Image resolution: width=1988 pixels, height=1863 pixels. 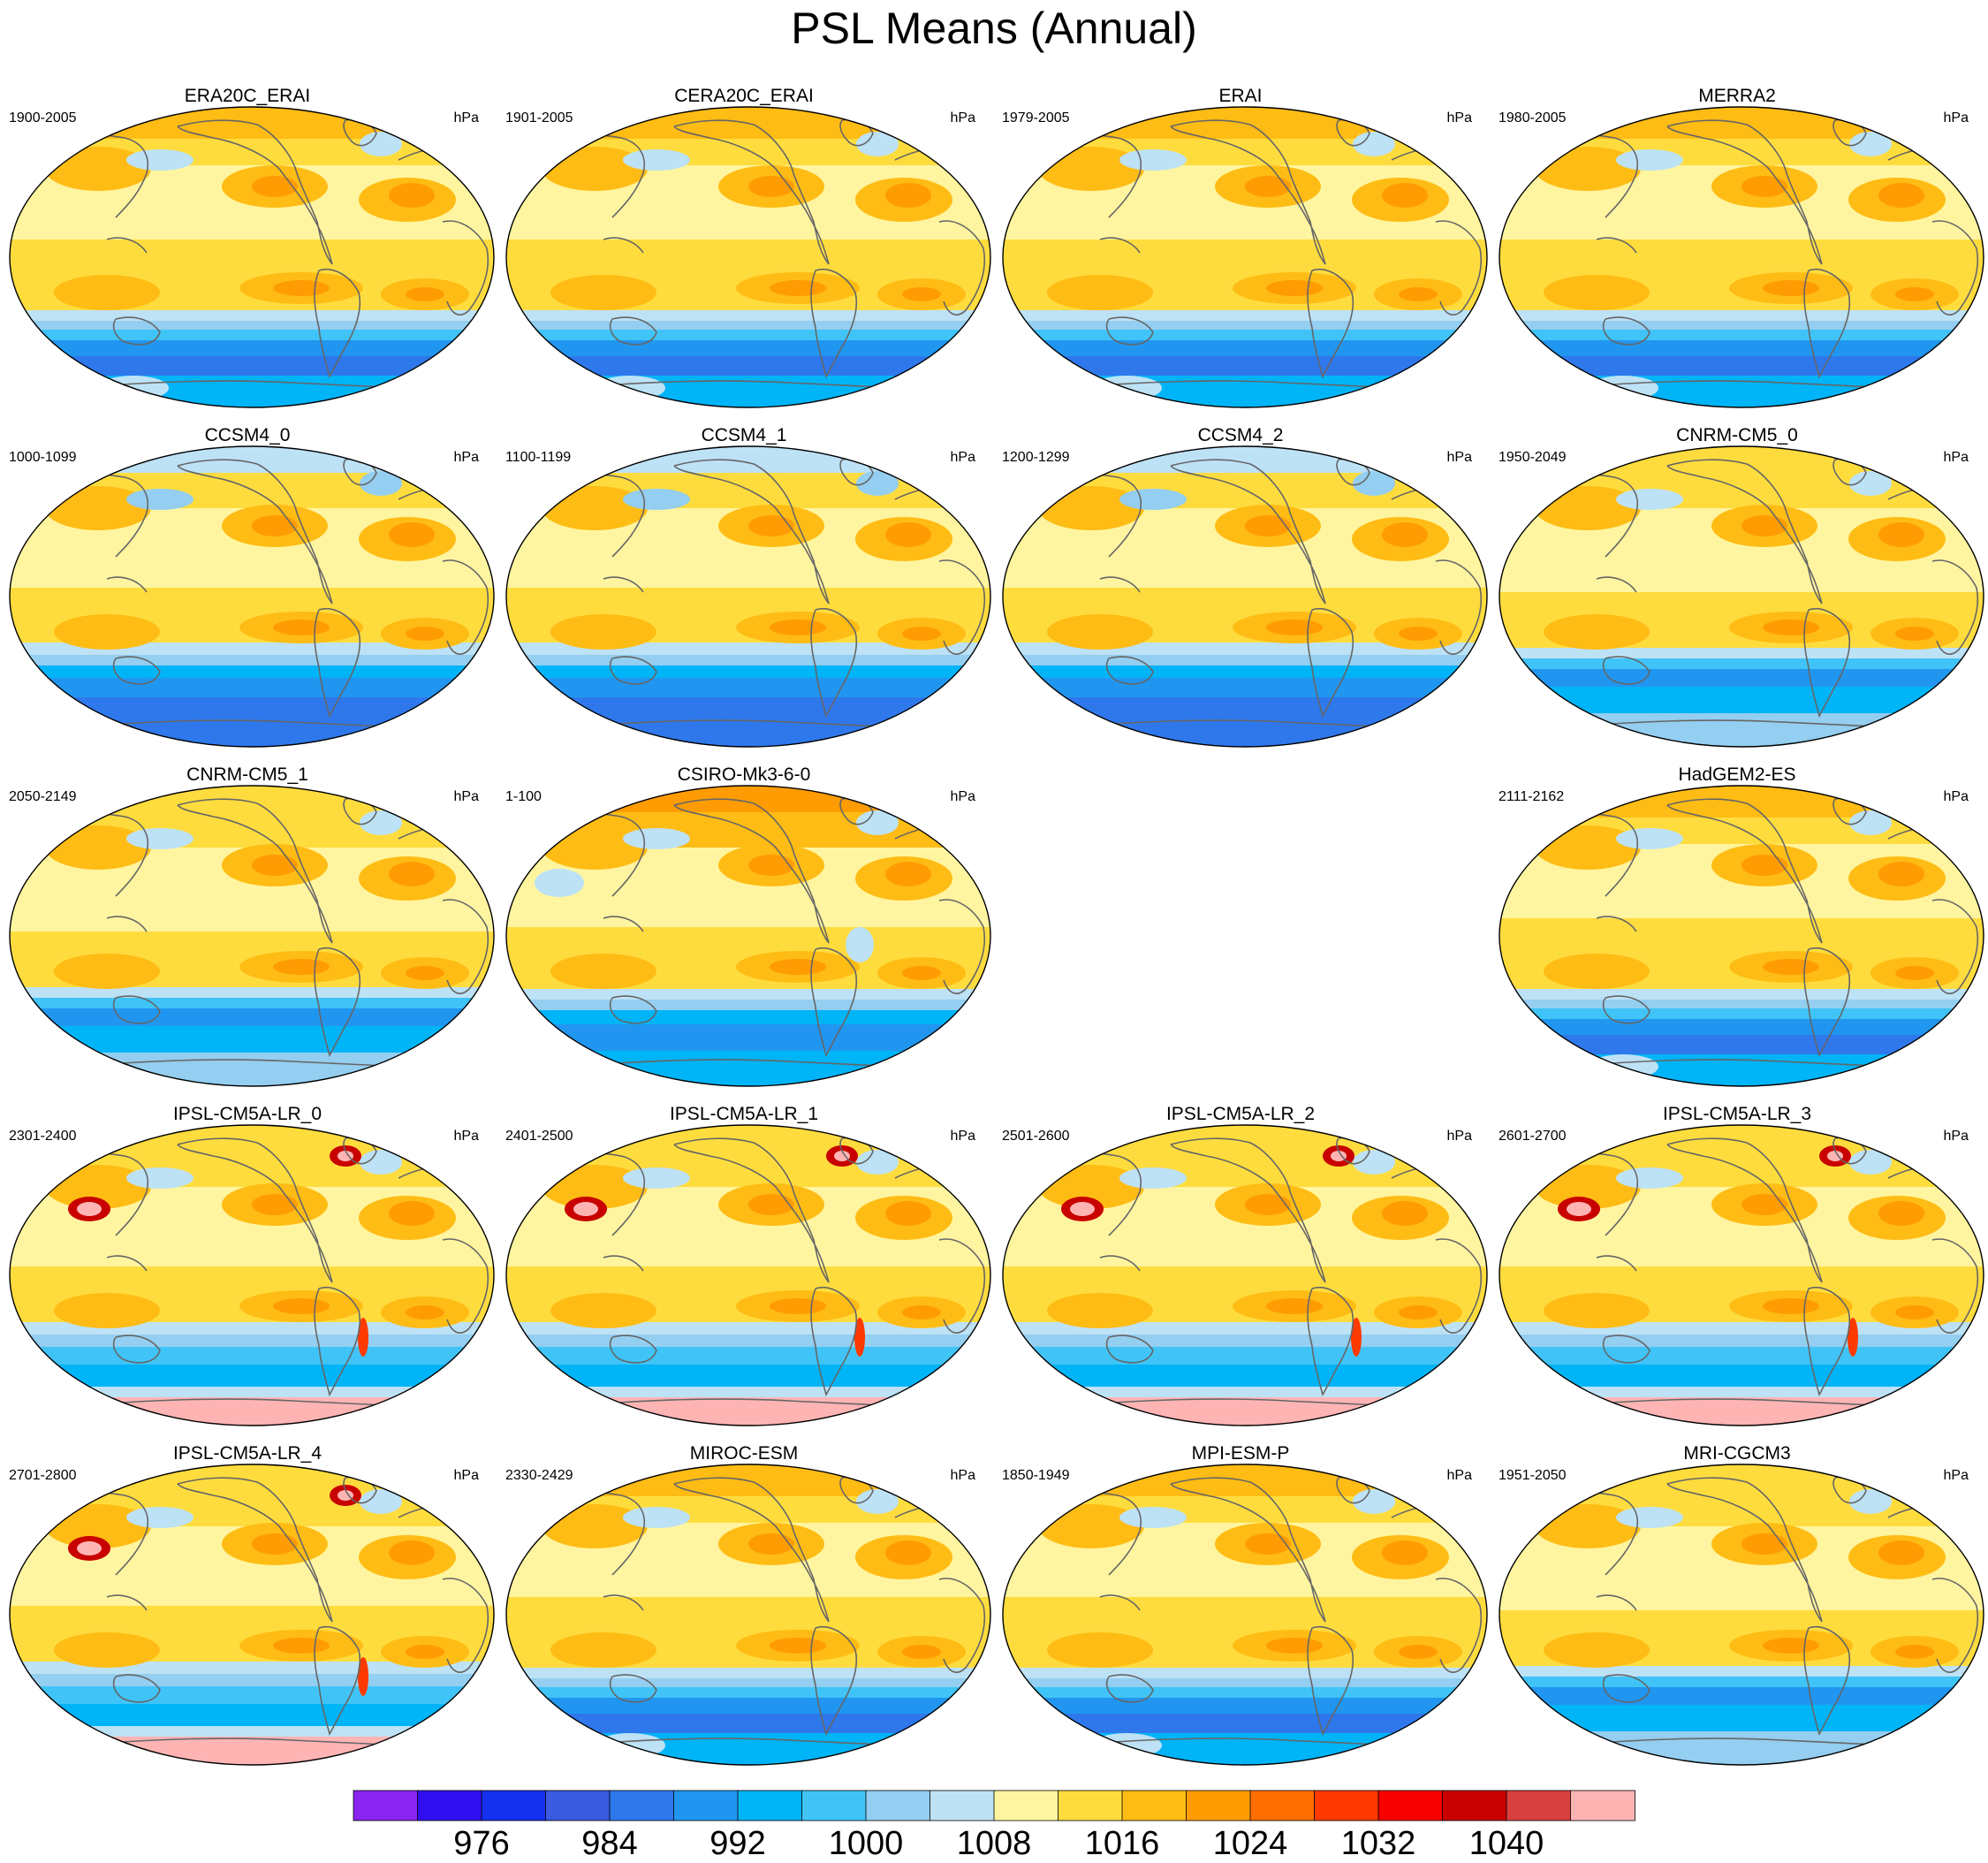 What do you see at coordinates (1250, 1843) in the screenshot?
I see `colorbar-label: 1024` at bounding box center [1250, 1843].